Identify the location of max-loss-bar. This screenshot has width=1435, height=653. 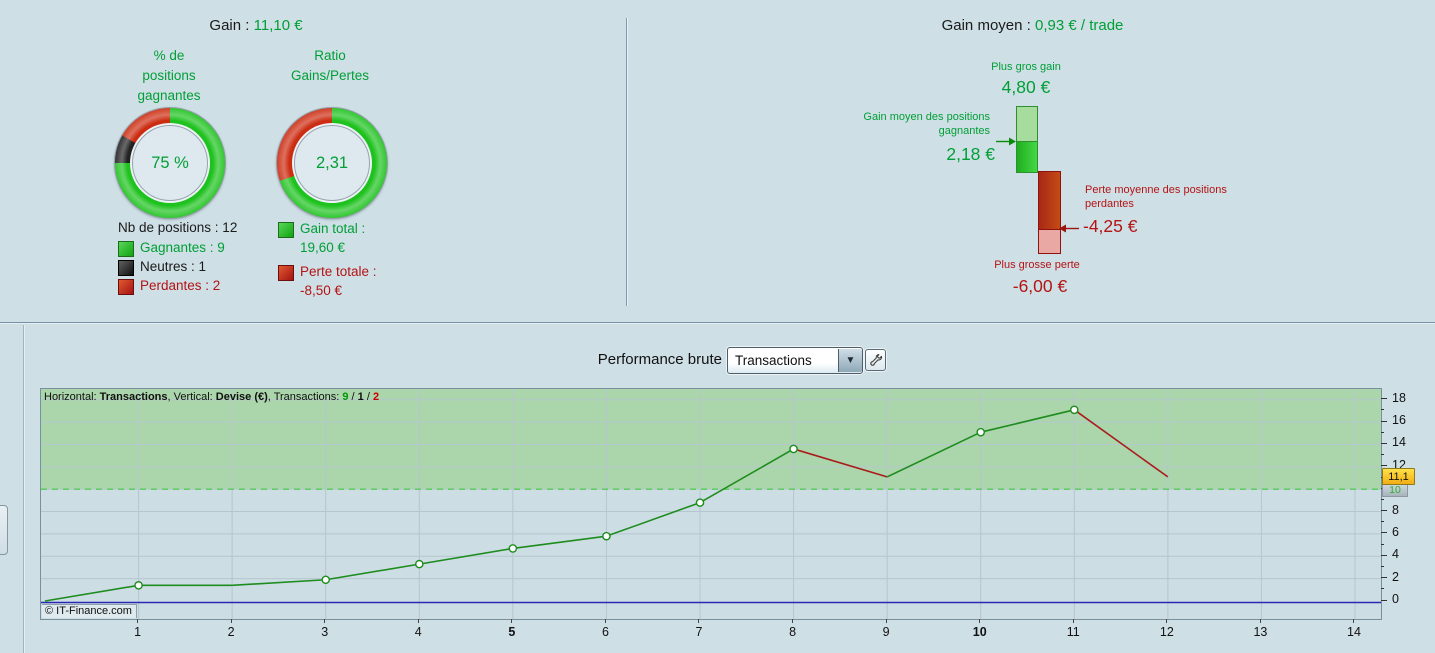
(1049, 241).